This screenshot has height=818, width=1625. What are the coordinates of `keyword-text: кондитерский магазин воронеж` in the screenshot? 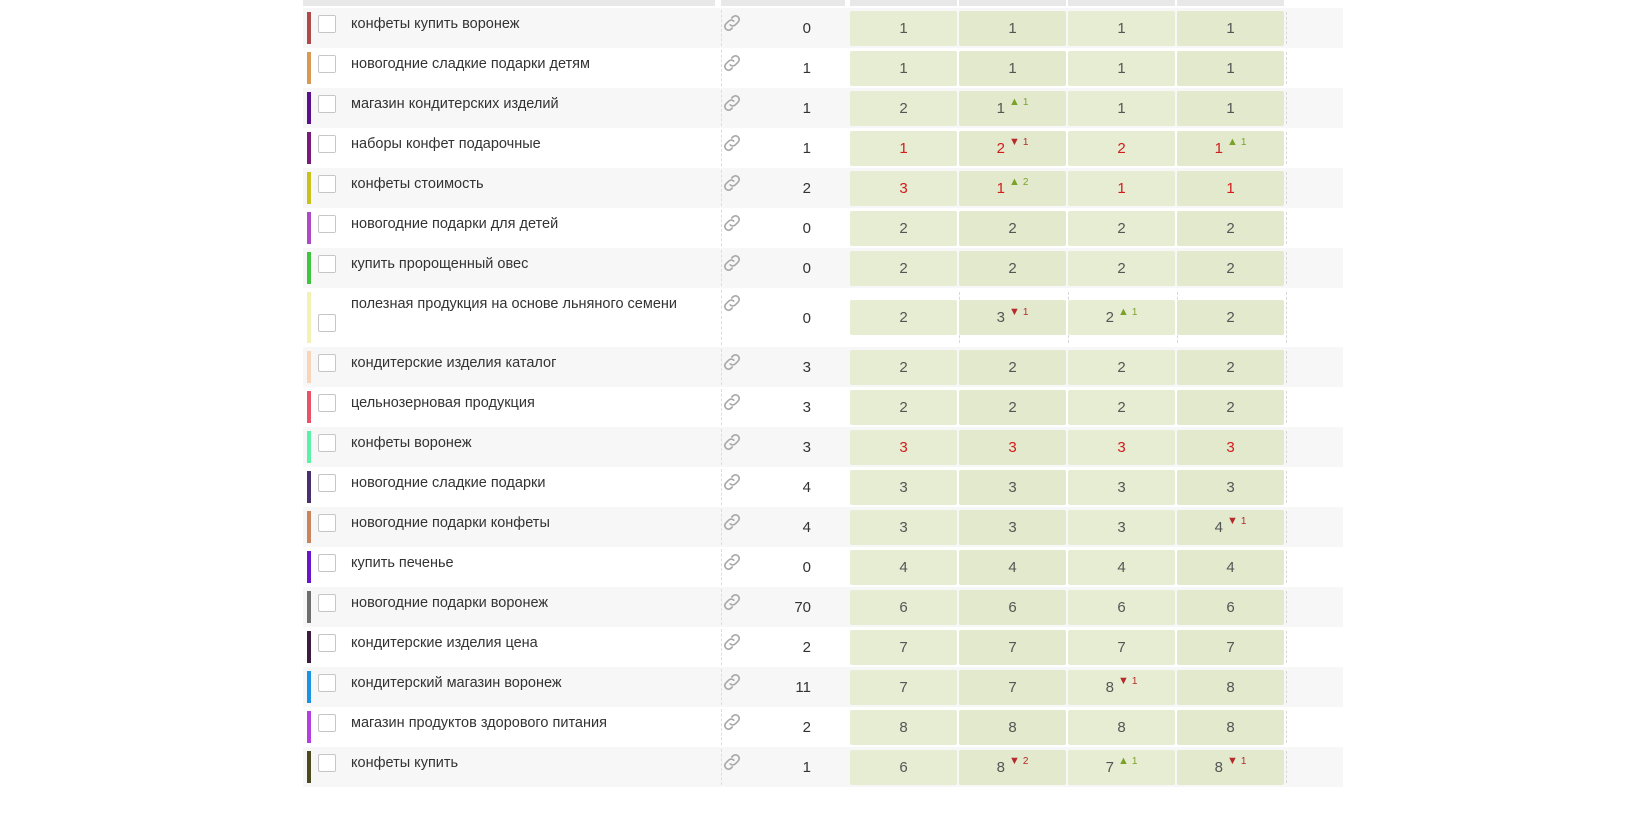 It's located at (456, 683).